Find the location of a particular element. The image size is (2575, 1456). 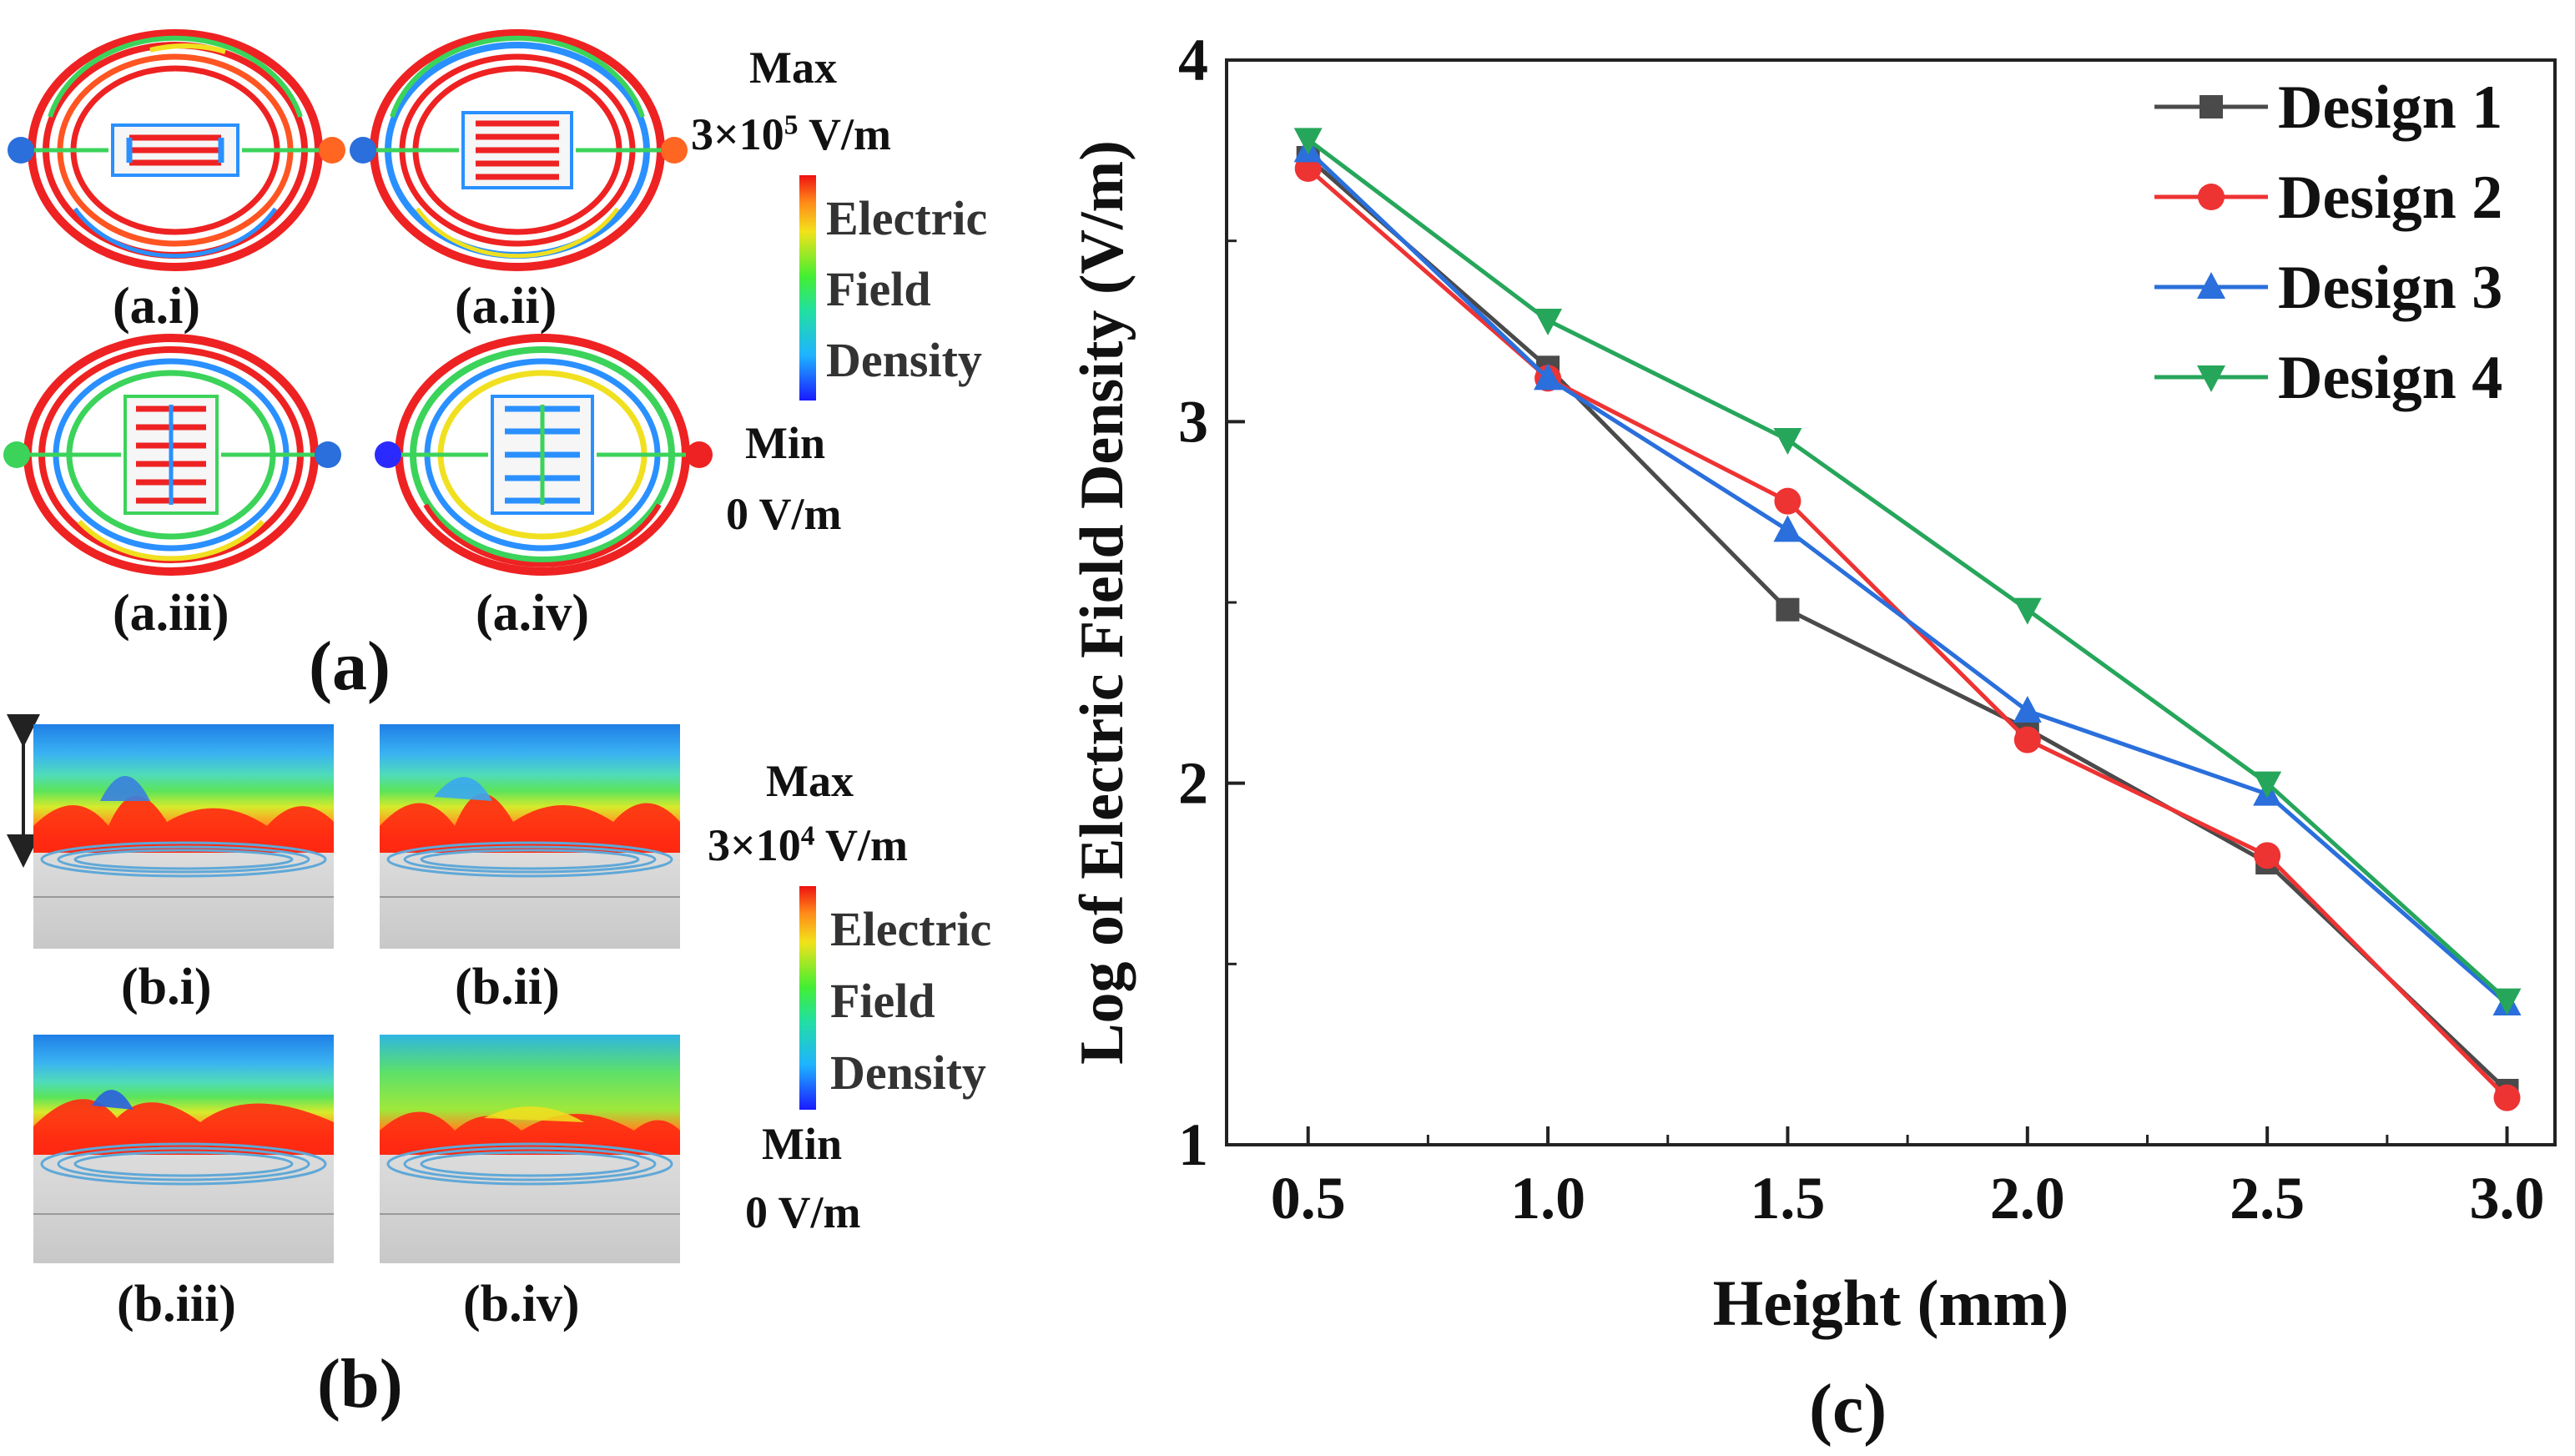

panel-b-image-ii is located at coordinates (530, 836).